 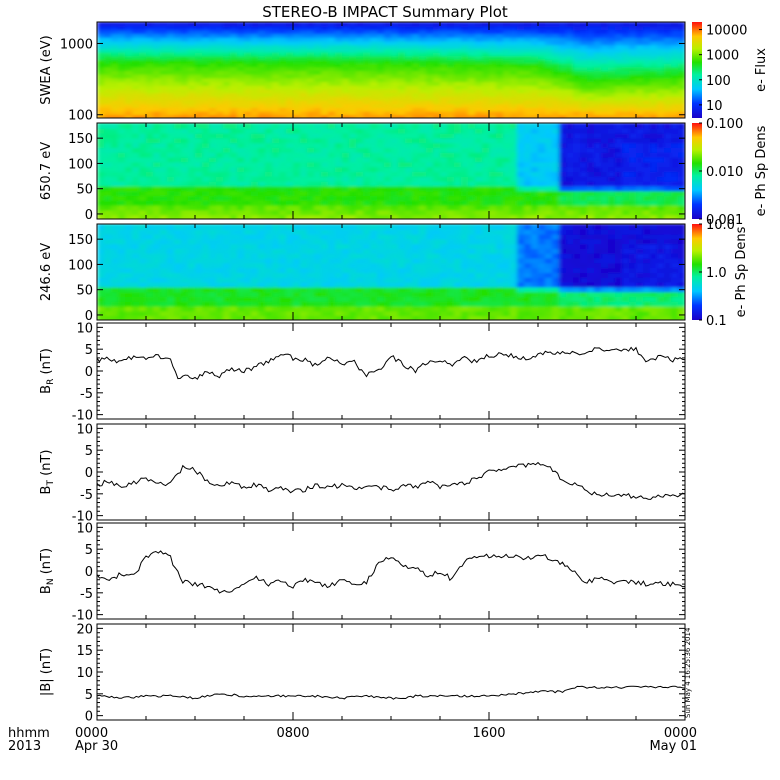 What do you see at coordinates (80, 164) in the screenshot?
I see `y-tick-label: 100` at bounding box center [80, 164].